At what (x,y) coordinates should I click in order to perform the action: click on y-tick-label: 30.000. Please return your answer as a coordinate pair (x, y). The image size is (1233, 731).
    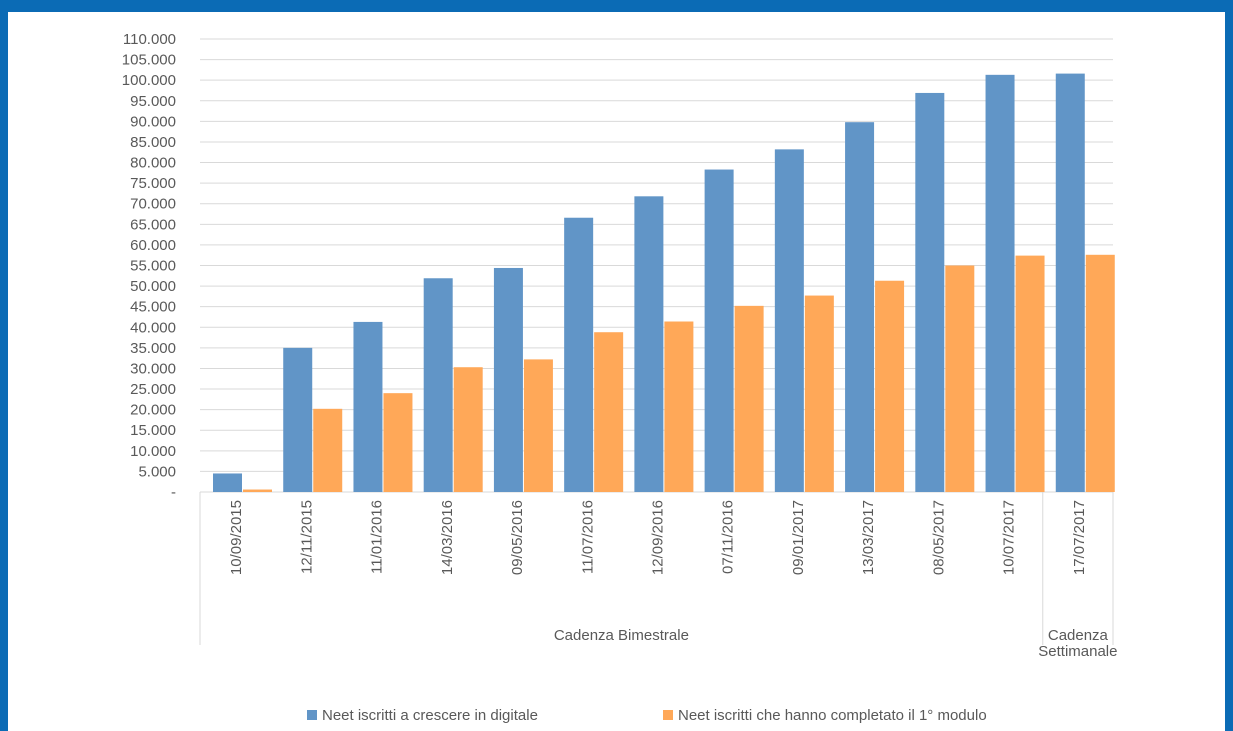
    Looking at the image, I should click on (153, 368).